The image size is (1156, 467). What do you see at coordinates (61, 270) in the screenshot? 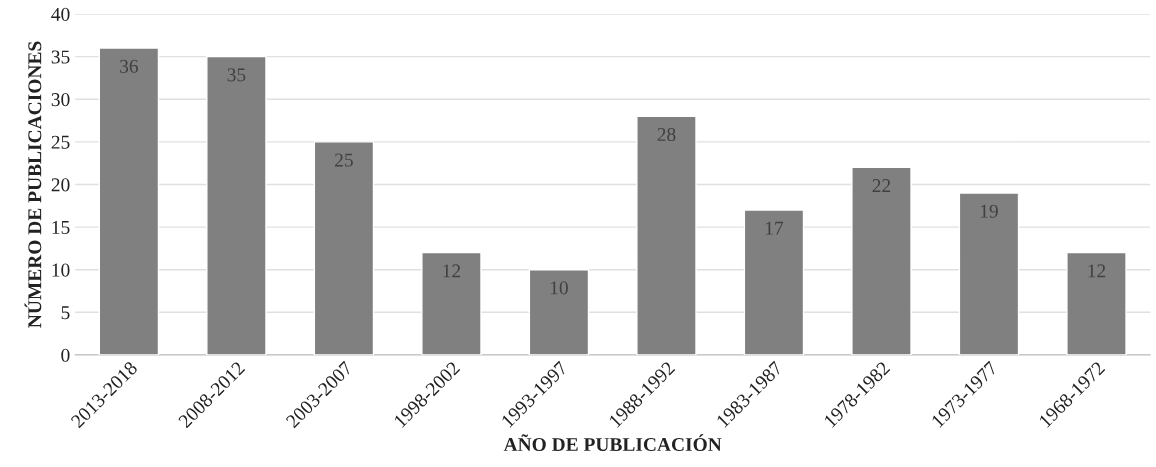
I see `y-tick-label: 10` at bounding box center [61, 270].